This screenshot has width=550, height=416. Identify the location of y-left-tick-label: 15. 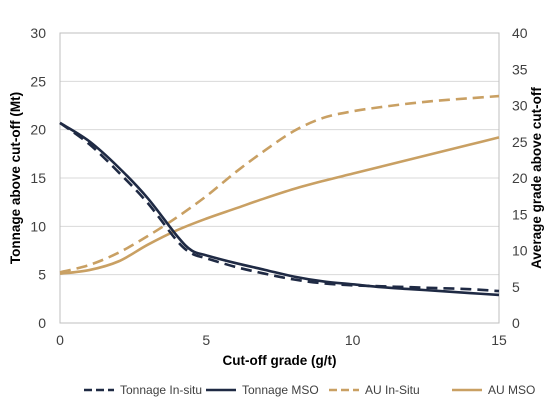
(38, 178).